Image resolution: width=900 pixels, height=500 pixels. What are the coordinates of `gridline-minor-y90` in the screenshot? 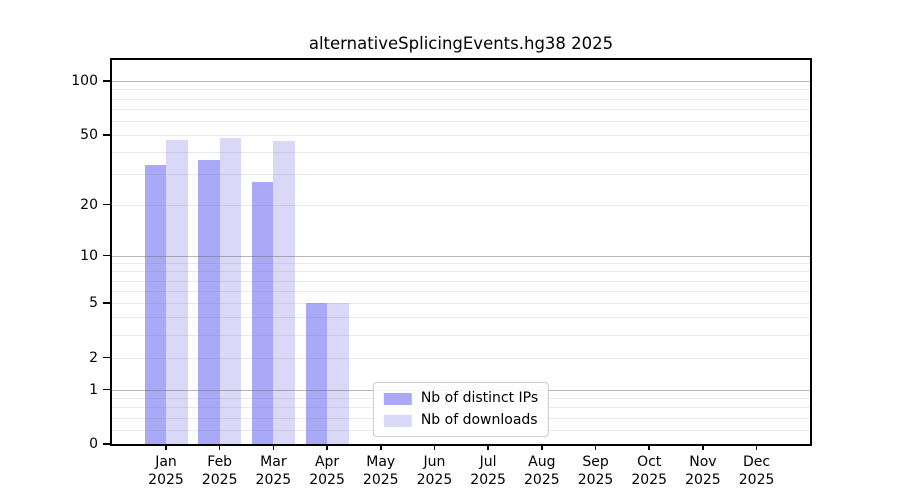 It's located at (461, 90).